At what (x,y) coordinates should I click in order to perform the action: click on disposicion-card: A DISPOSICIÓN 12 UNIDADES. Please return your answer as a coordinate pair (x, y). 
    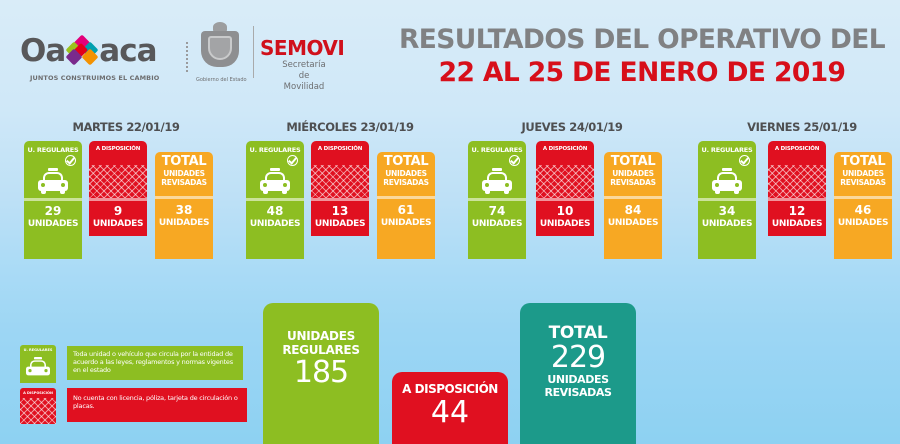
    Looking at the image, I should click on (797, 188).